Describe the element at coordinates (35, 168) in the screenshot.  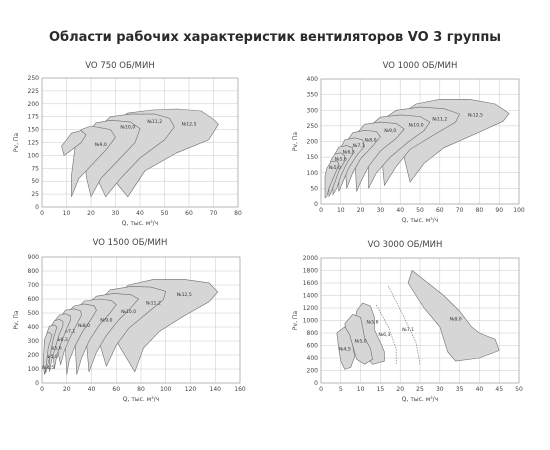
I see `y-tick-label: 75` at that location.